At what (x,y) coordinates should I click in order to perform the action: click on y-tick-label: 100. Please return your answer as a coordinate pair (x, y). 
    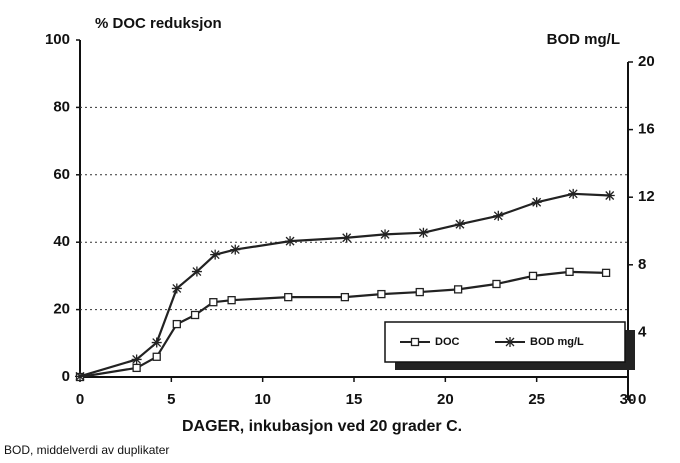
    Looking at the image, I should click on (57, 39).